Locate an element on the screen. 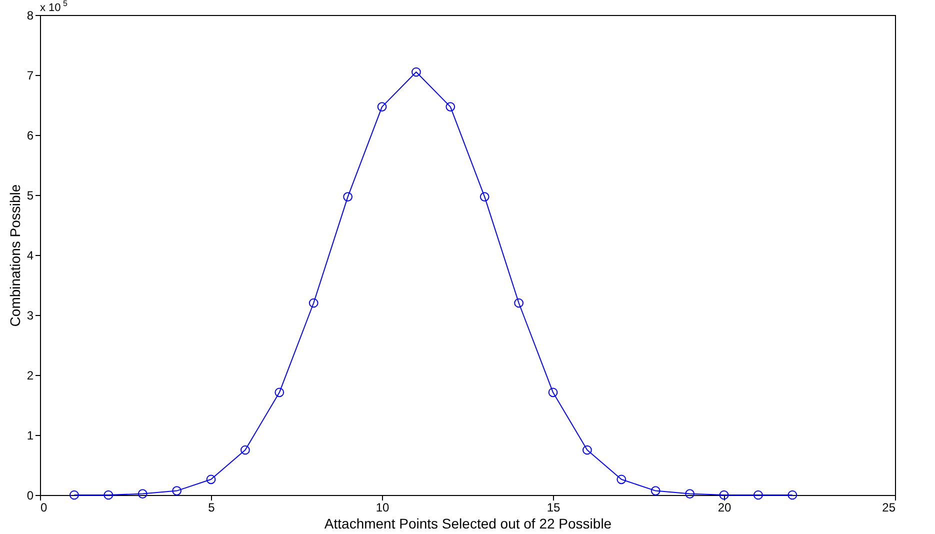  x-tick-label: 20 is located at coordinates (725, 507).